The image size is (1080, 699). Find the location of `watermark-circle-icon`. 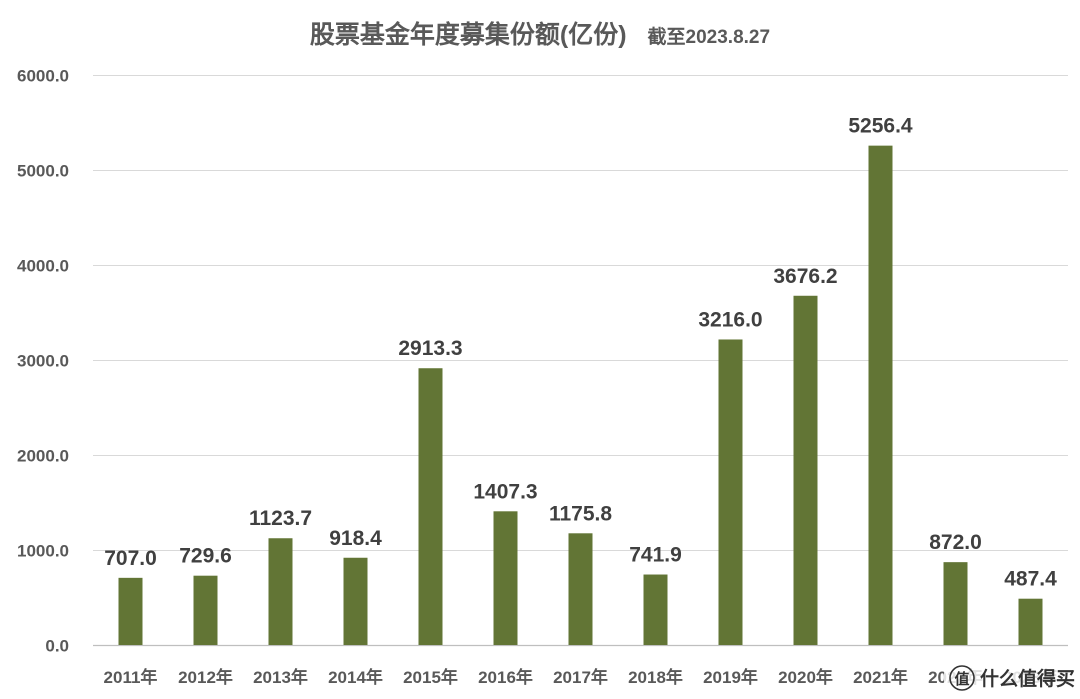

watermark-circle-icon is located at coordinates (962, 678).